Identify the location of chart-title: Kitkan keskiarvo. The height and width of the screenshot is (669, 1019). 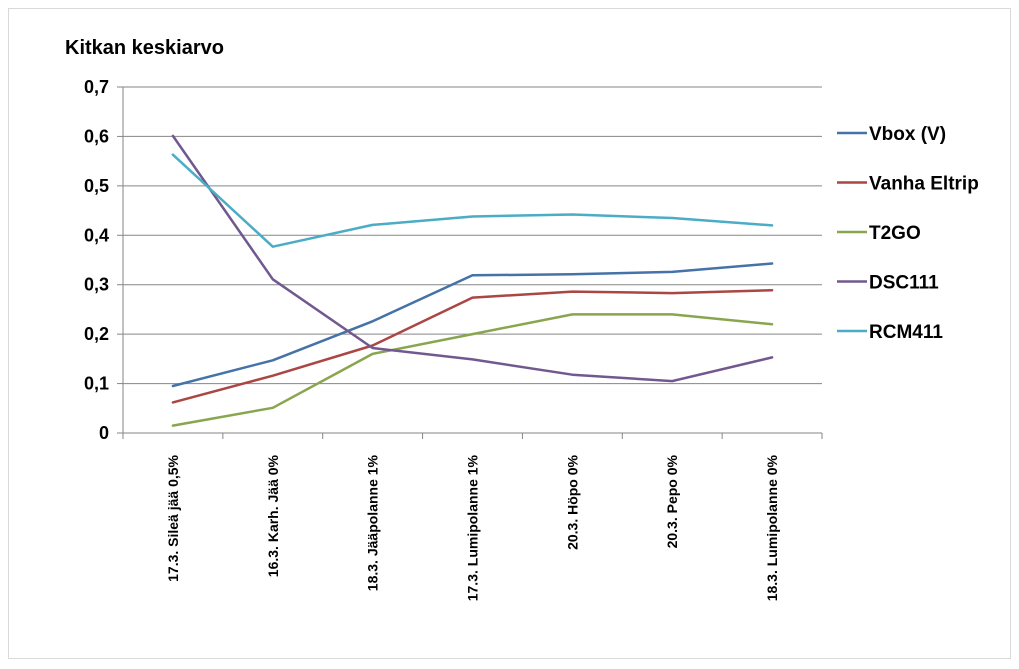
(144, 48).